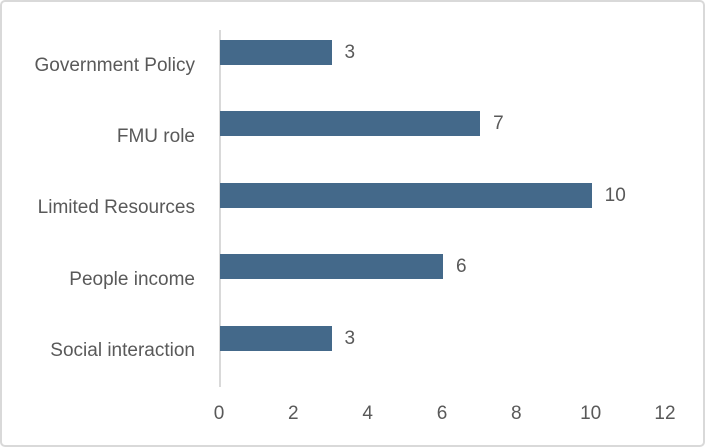 The width and height of the screenshot is (705, 447). Describe the element at coordinates (132, 279) in the screenshot. I see `category-label: People income` at that location.